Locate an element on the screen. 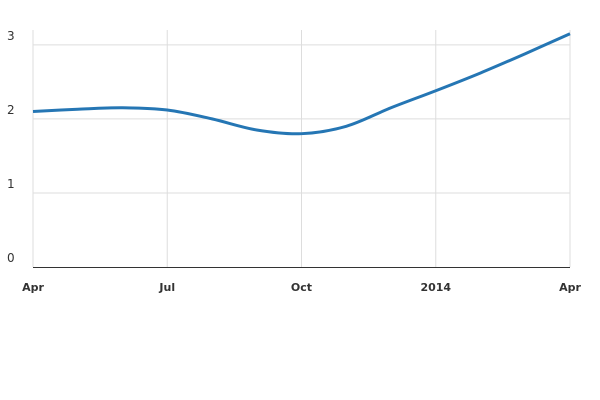 The height and width of the screenshot is (400, 600). y-tick-label: 2 is located at coordinates (11, 110).